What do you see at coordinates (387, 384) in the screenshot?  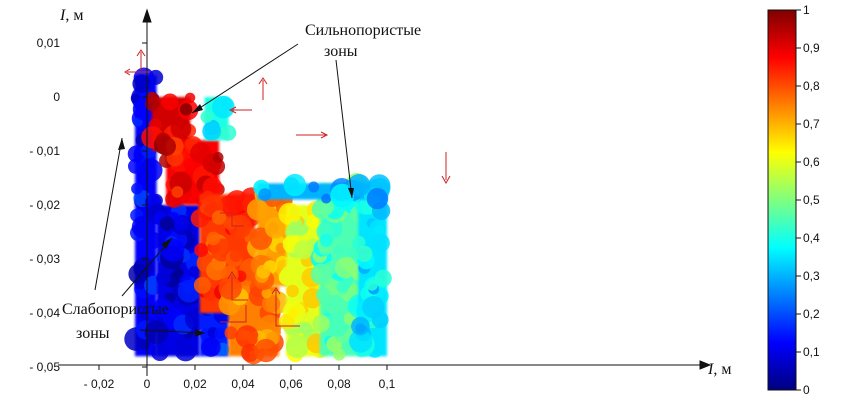 I see `x-tick-label: 0,1` at bounding box center [387, 384].